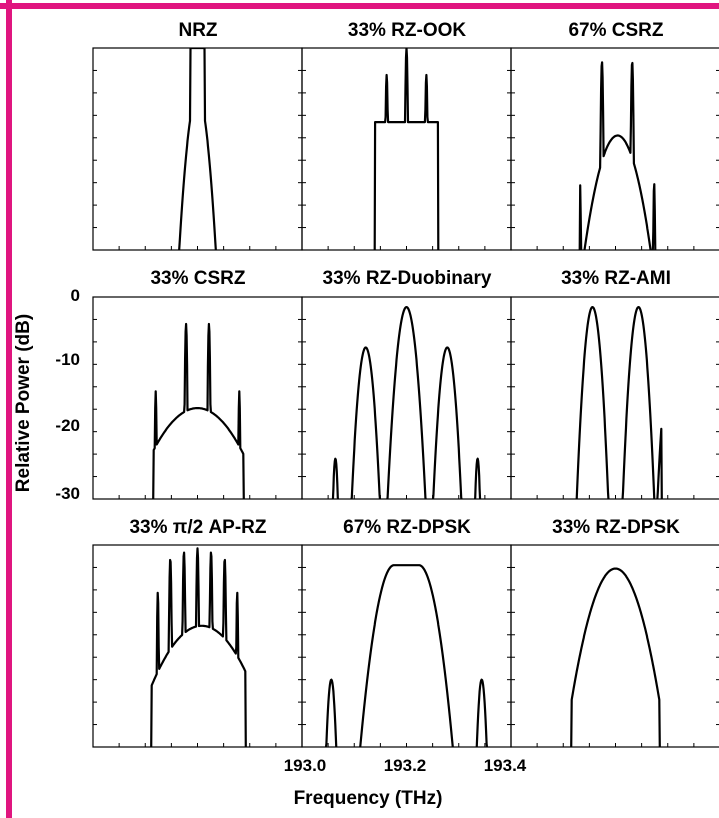 The height and width of the screenshot is (818, 719). I want to click on panel-title-rz-ami: 33% RZ-AMI, so click(616, 278).